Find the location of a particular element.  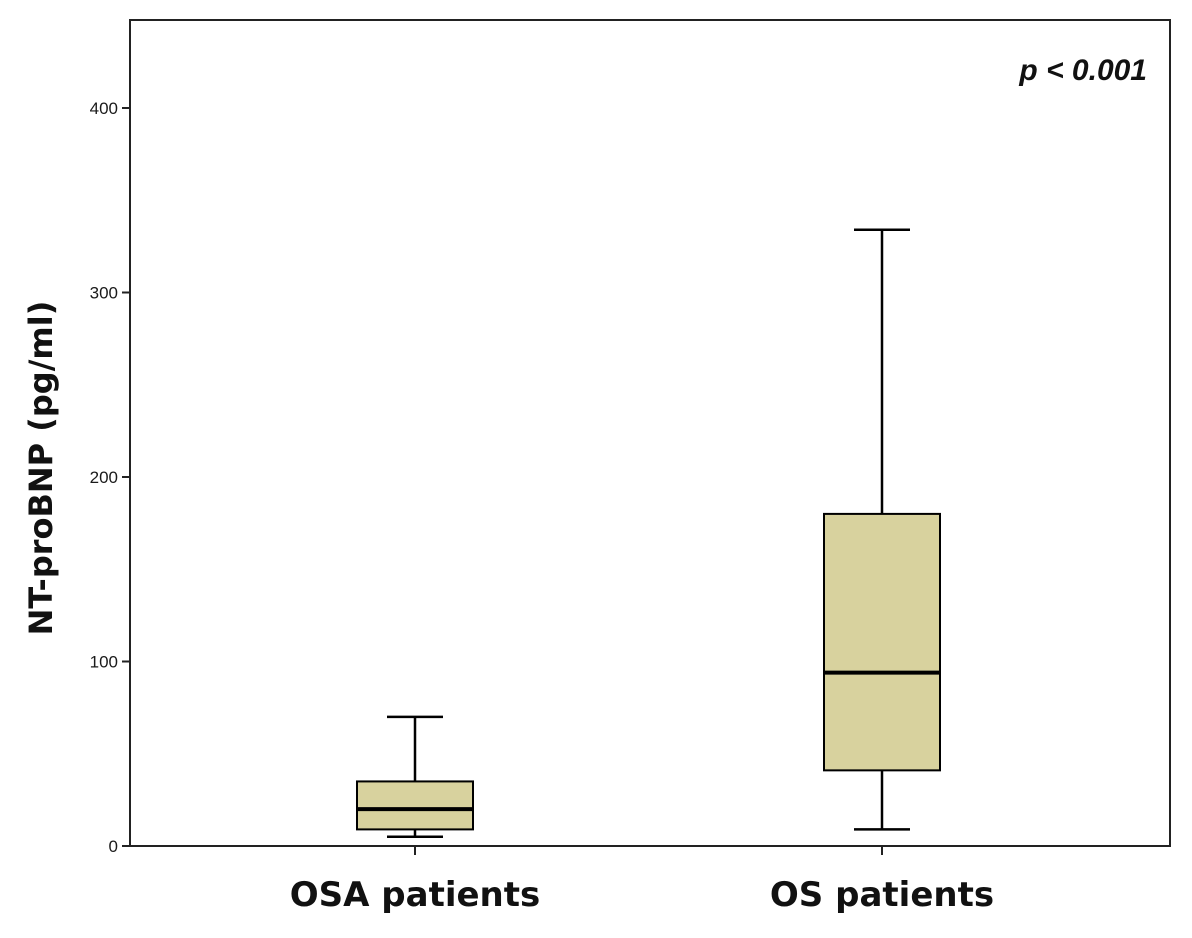

box-osa-patients is located at coordinates (415, 785).